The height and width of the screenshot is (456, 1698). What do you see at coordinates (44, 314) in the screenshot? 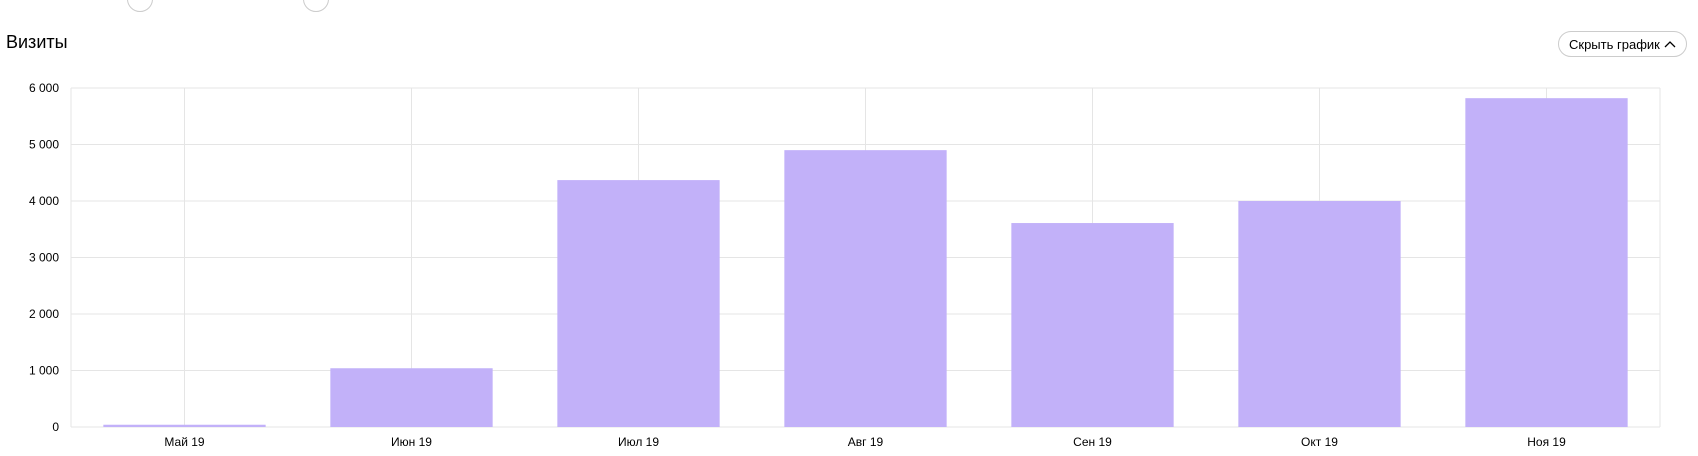
I see `y-tick-label: 2 000` at bounding box center [44, 314].